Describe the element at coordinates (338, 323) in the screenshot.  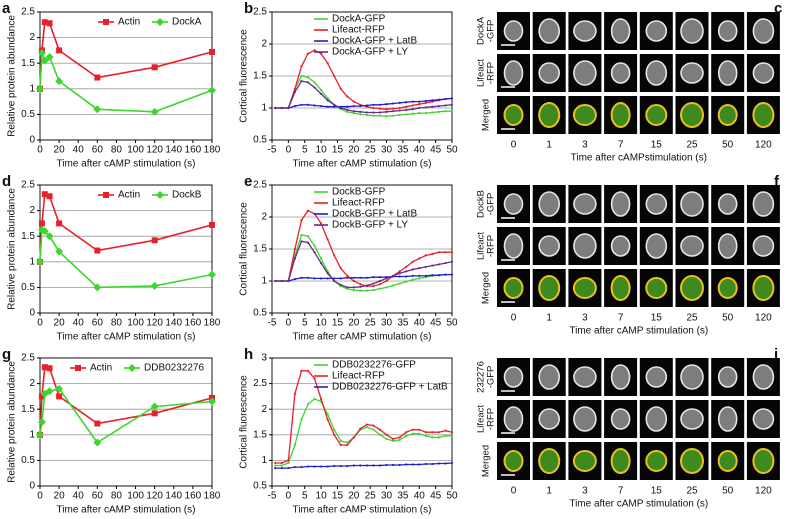
I see `x-tick-label: 15` at that location.